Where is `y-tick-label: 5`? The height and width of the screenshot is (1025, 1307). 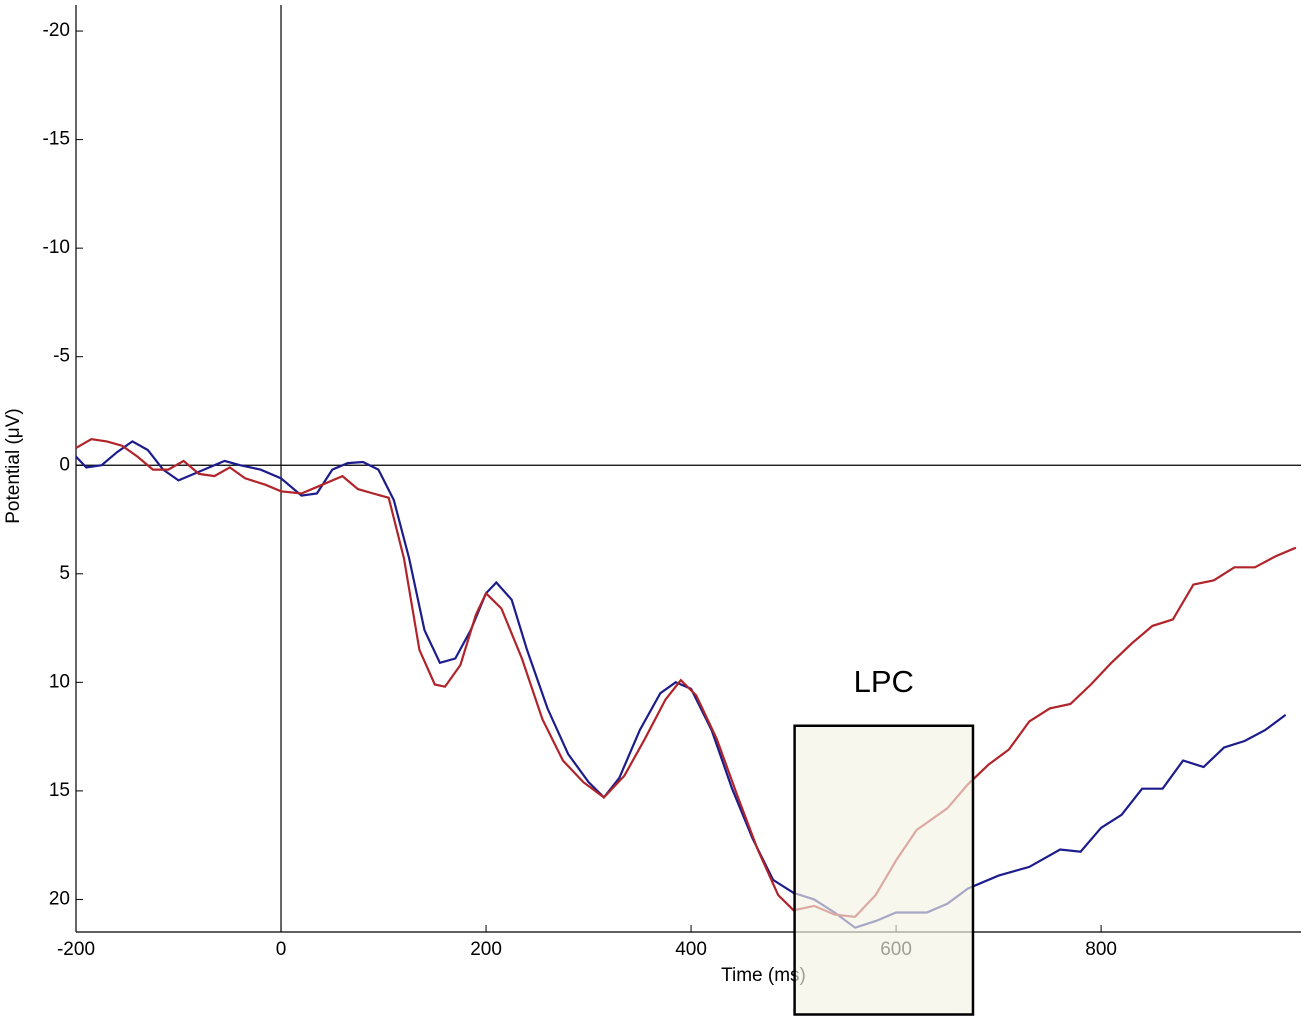 y-tick-label: 5 is located at coordinates (64, 573).